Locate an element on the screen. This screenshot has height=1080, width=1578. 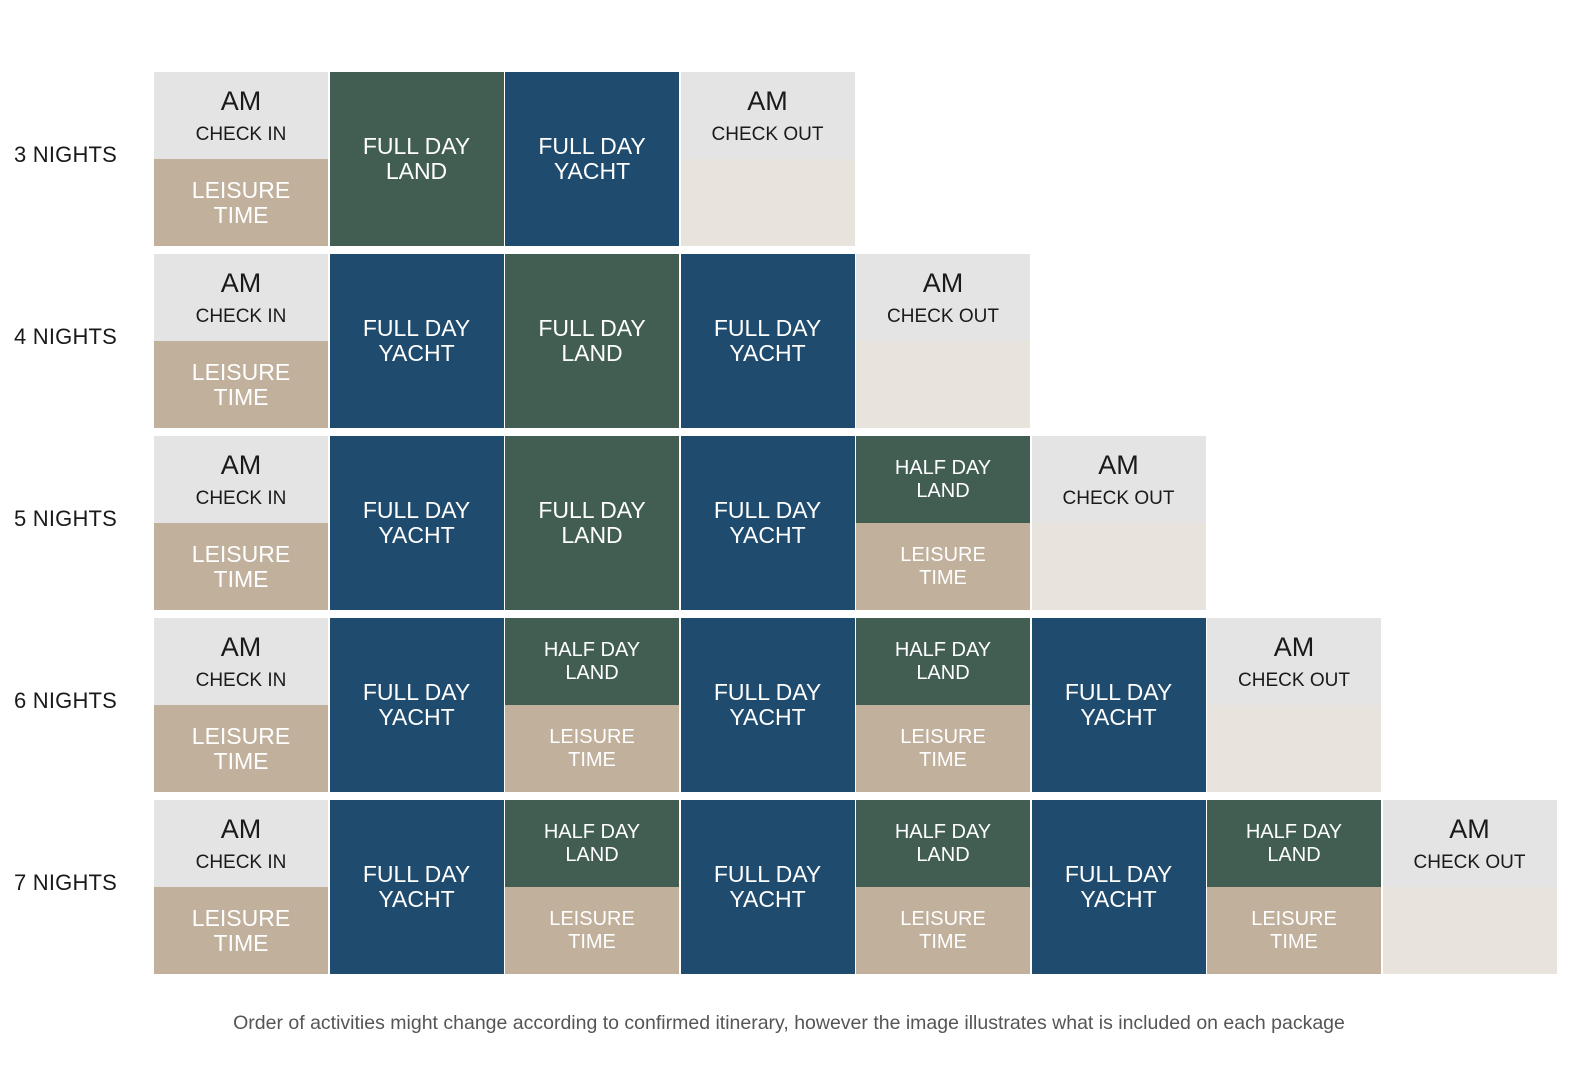
day-full-land: FULL DAY LAND is located at coordinates (592, 341).